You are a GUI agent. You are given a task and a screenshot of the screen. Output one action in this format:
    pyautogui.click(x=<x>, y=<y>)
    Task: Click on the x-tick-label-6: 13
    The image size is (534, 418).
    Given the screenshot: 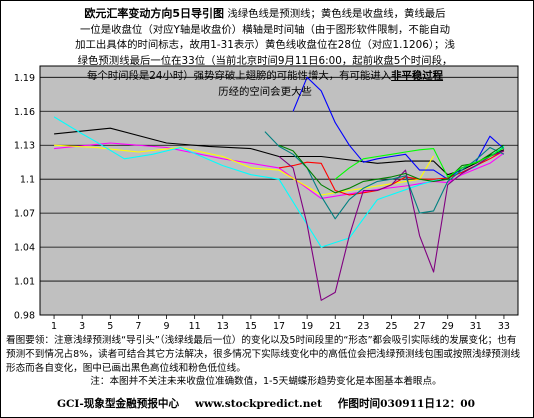 What is the action you would take?
    pyautogui.click(x=223, y=326)
    